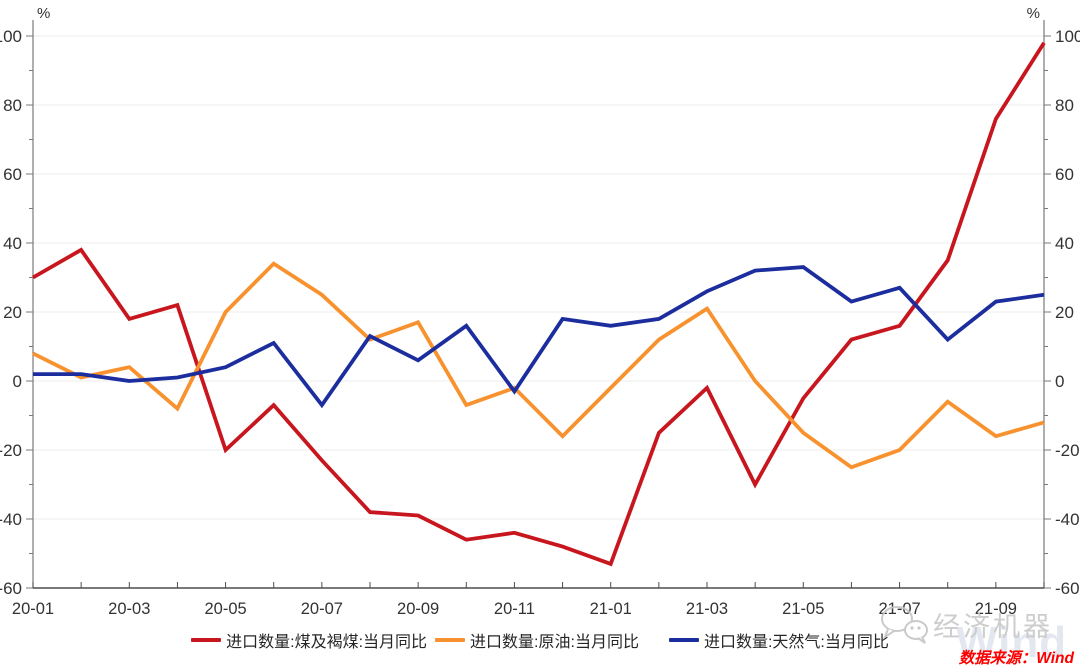 This screenshot has width=1080, height=670. Describe the element at coordinates (1067, 36) in the screenshot. I see `y-tick-label-right: 100` at that location.